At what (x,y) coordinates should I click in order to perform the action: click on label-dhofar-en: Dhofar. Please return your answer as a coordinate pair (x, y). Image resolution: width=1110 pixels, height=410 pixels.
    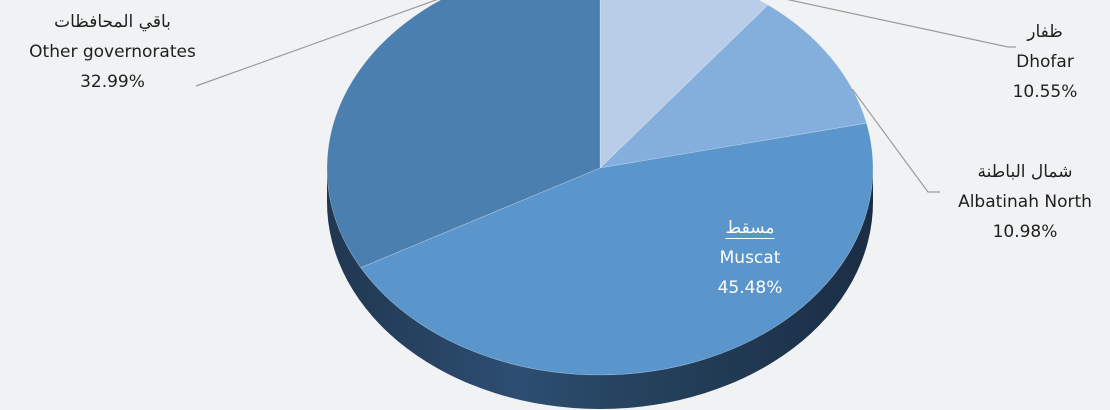
    Looking at the image, I should click on (1045, 62).